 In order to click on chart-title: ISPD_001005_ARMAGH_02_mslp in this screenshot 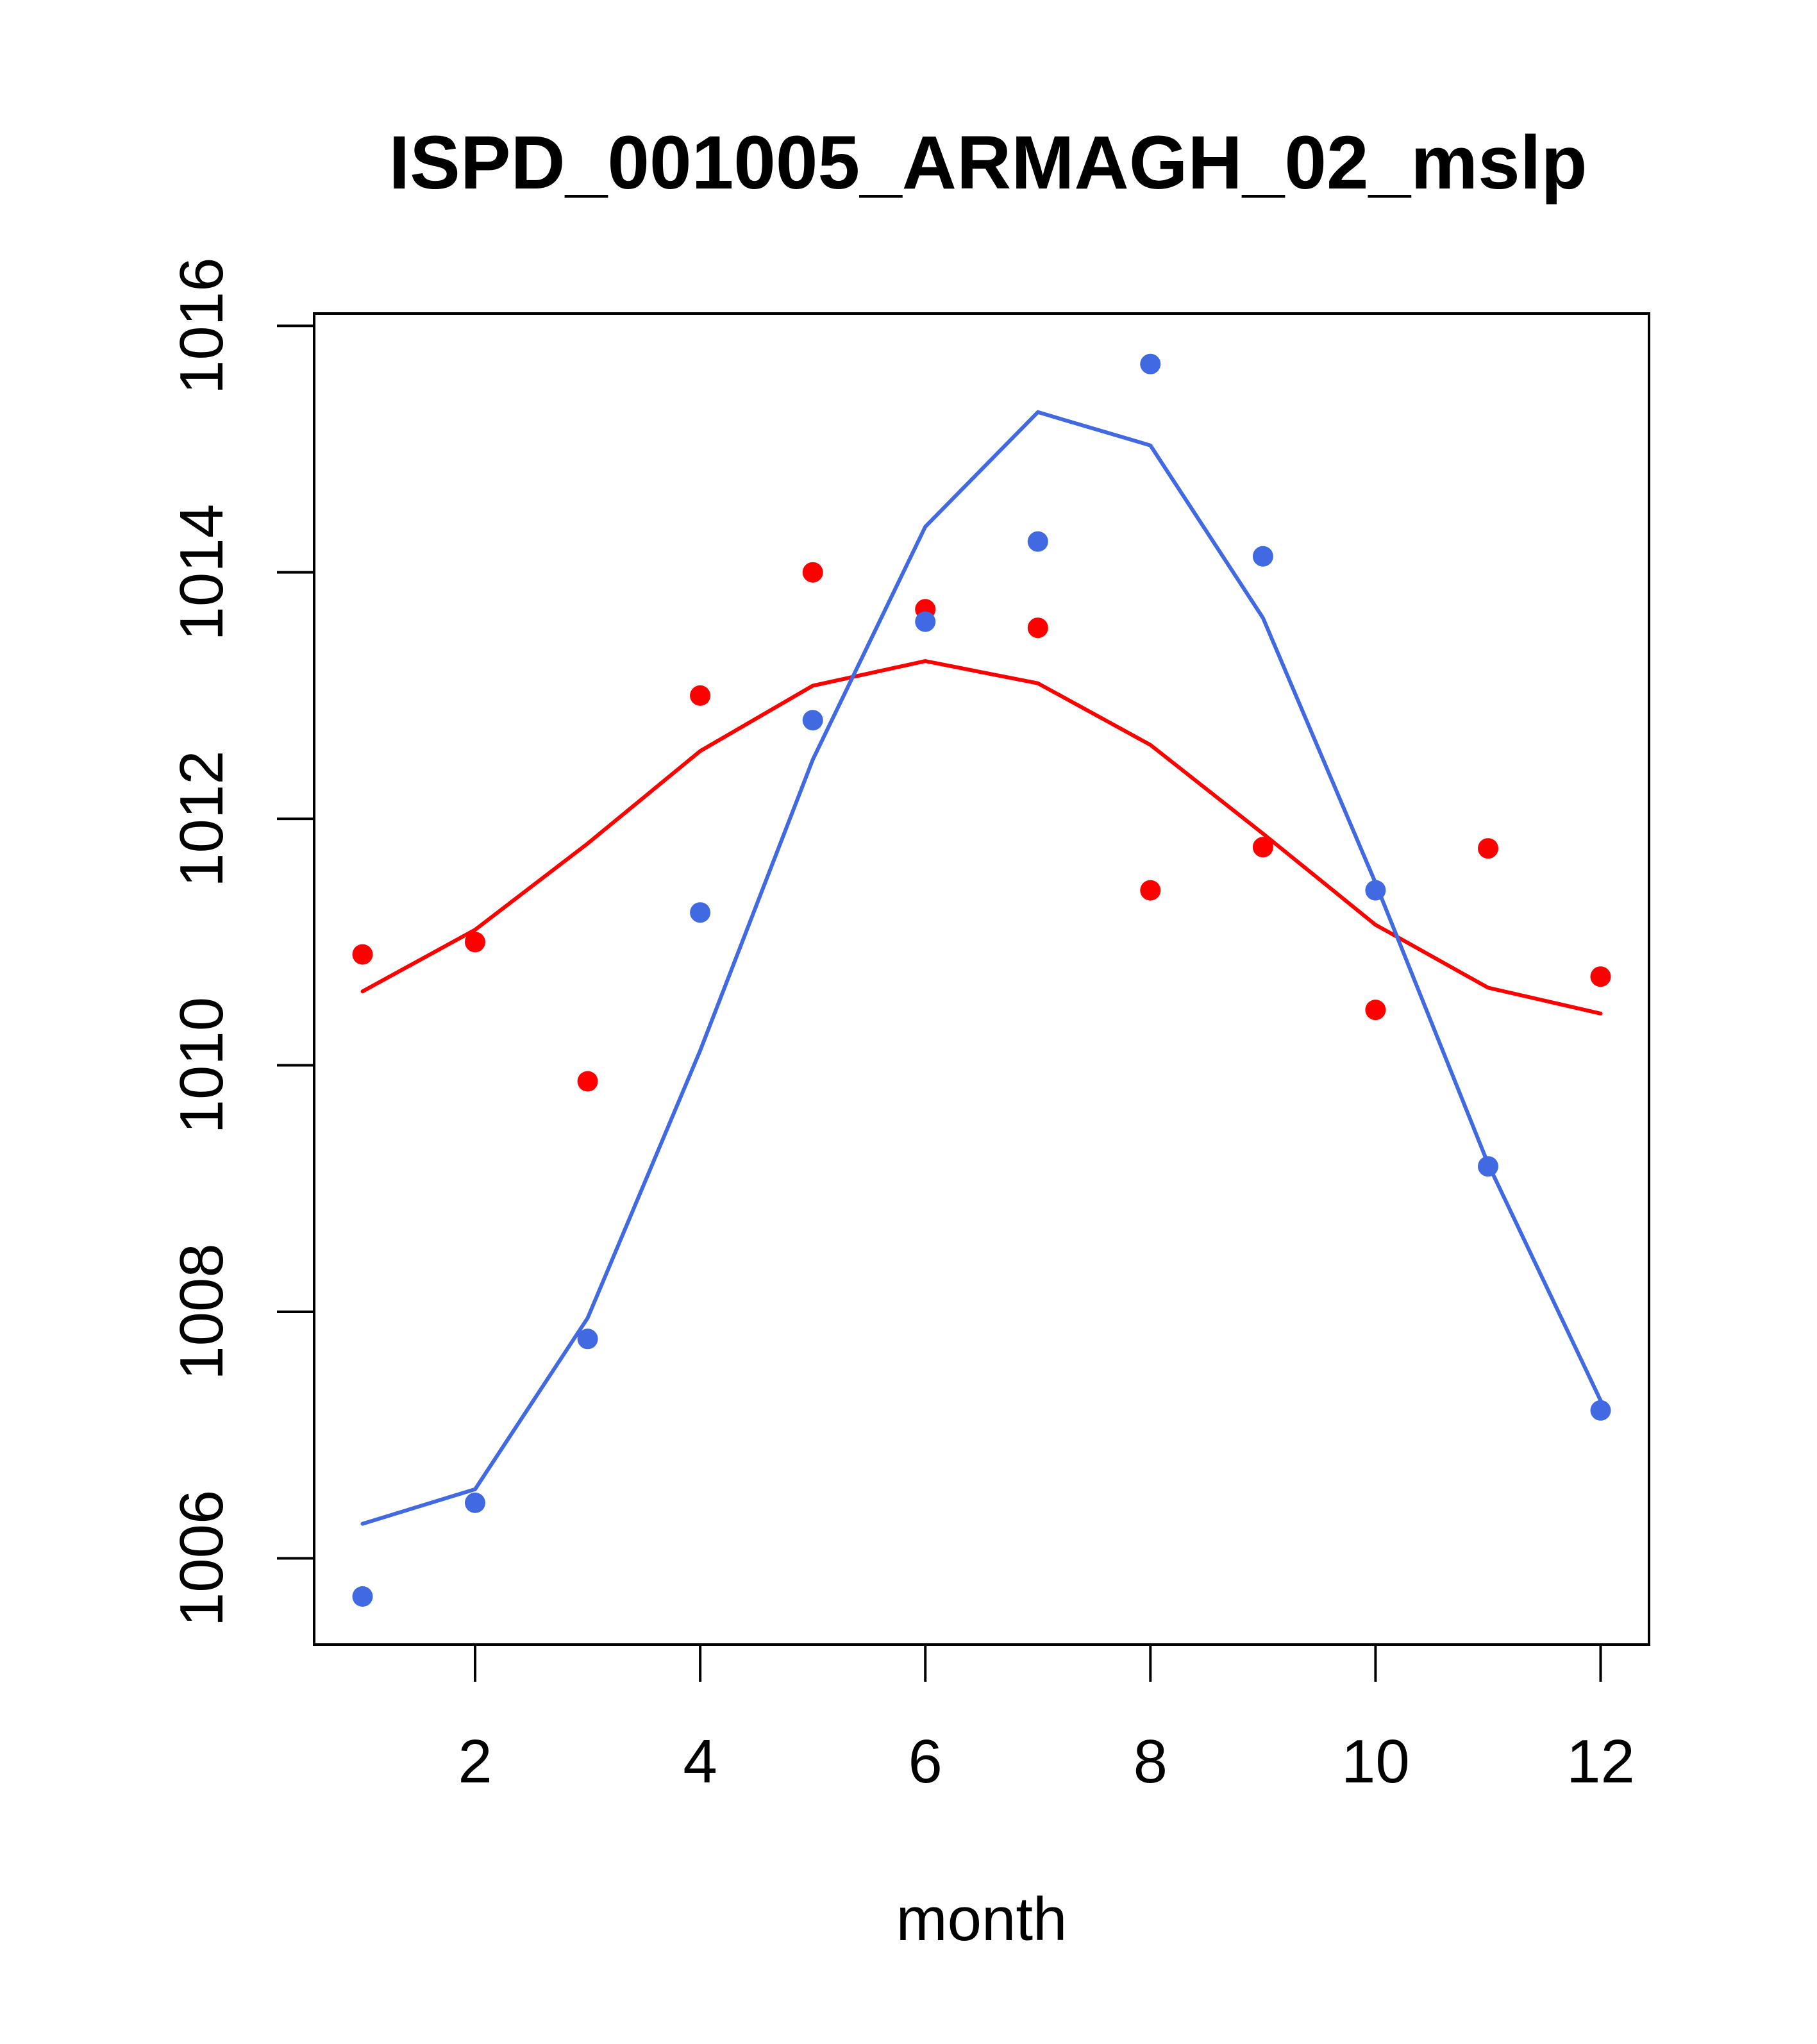, I will do `click(988, 163)`.